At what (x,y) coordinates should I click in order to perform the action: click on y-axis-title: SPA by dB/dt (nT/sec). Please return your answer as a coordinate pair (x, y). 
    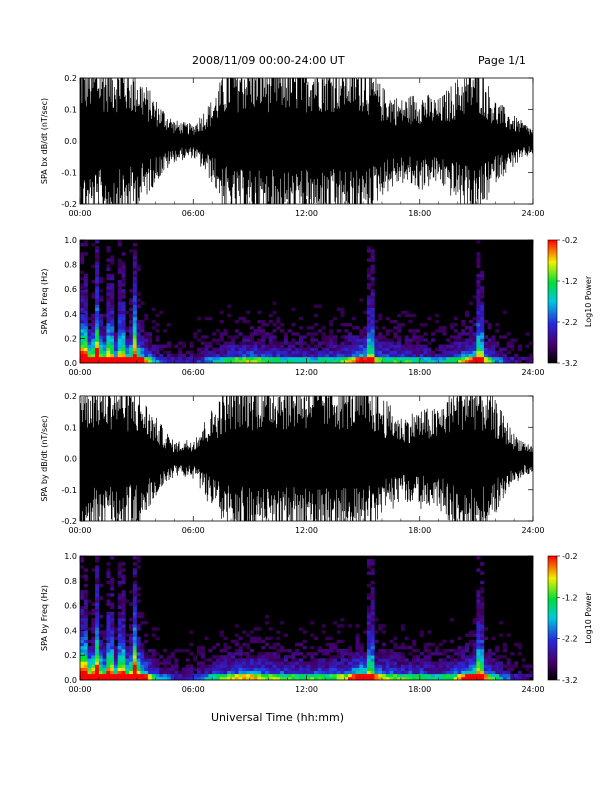
    Looking at the image, I should click on (44, 458).